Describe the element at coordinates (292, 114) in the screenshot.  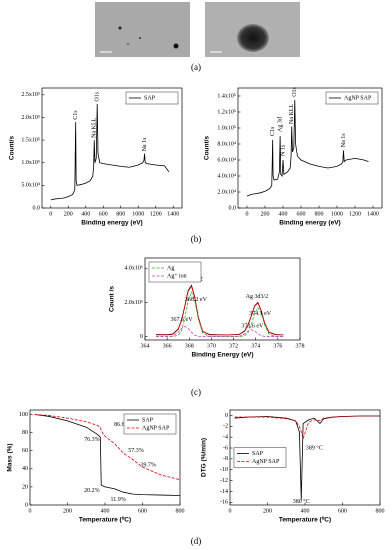
I see `annotation: Na KLL` at that location.